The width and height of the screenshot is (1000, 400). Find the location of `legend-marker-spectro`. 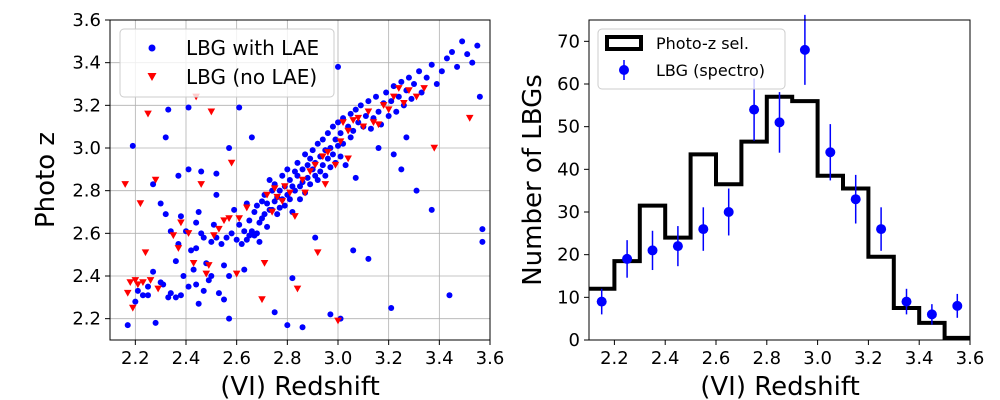

legend-marker-spectro is located at coordinates (624, 70).